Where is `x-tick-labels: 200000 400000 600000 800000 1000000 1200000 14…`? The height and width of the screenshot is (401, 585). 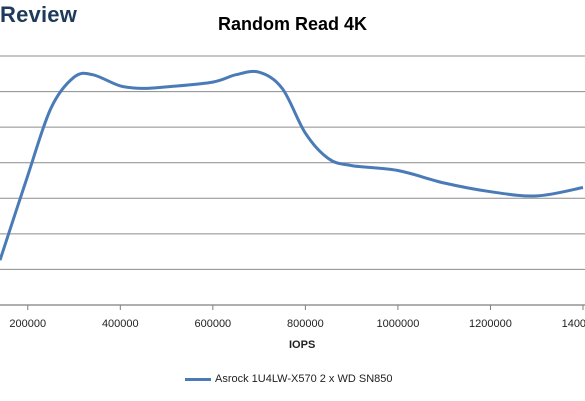 x-tick-labels: 200000 400000 600000 800000 1000000 1200000 14… is located at coordinates (297, 324).